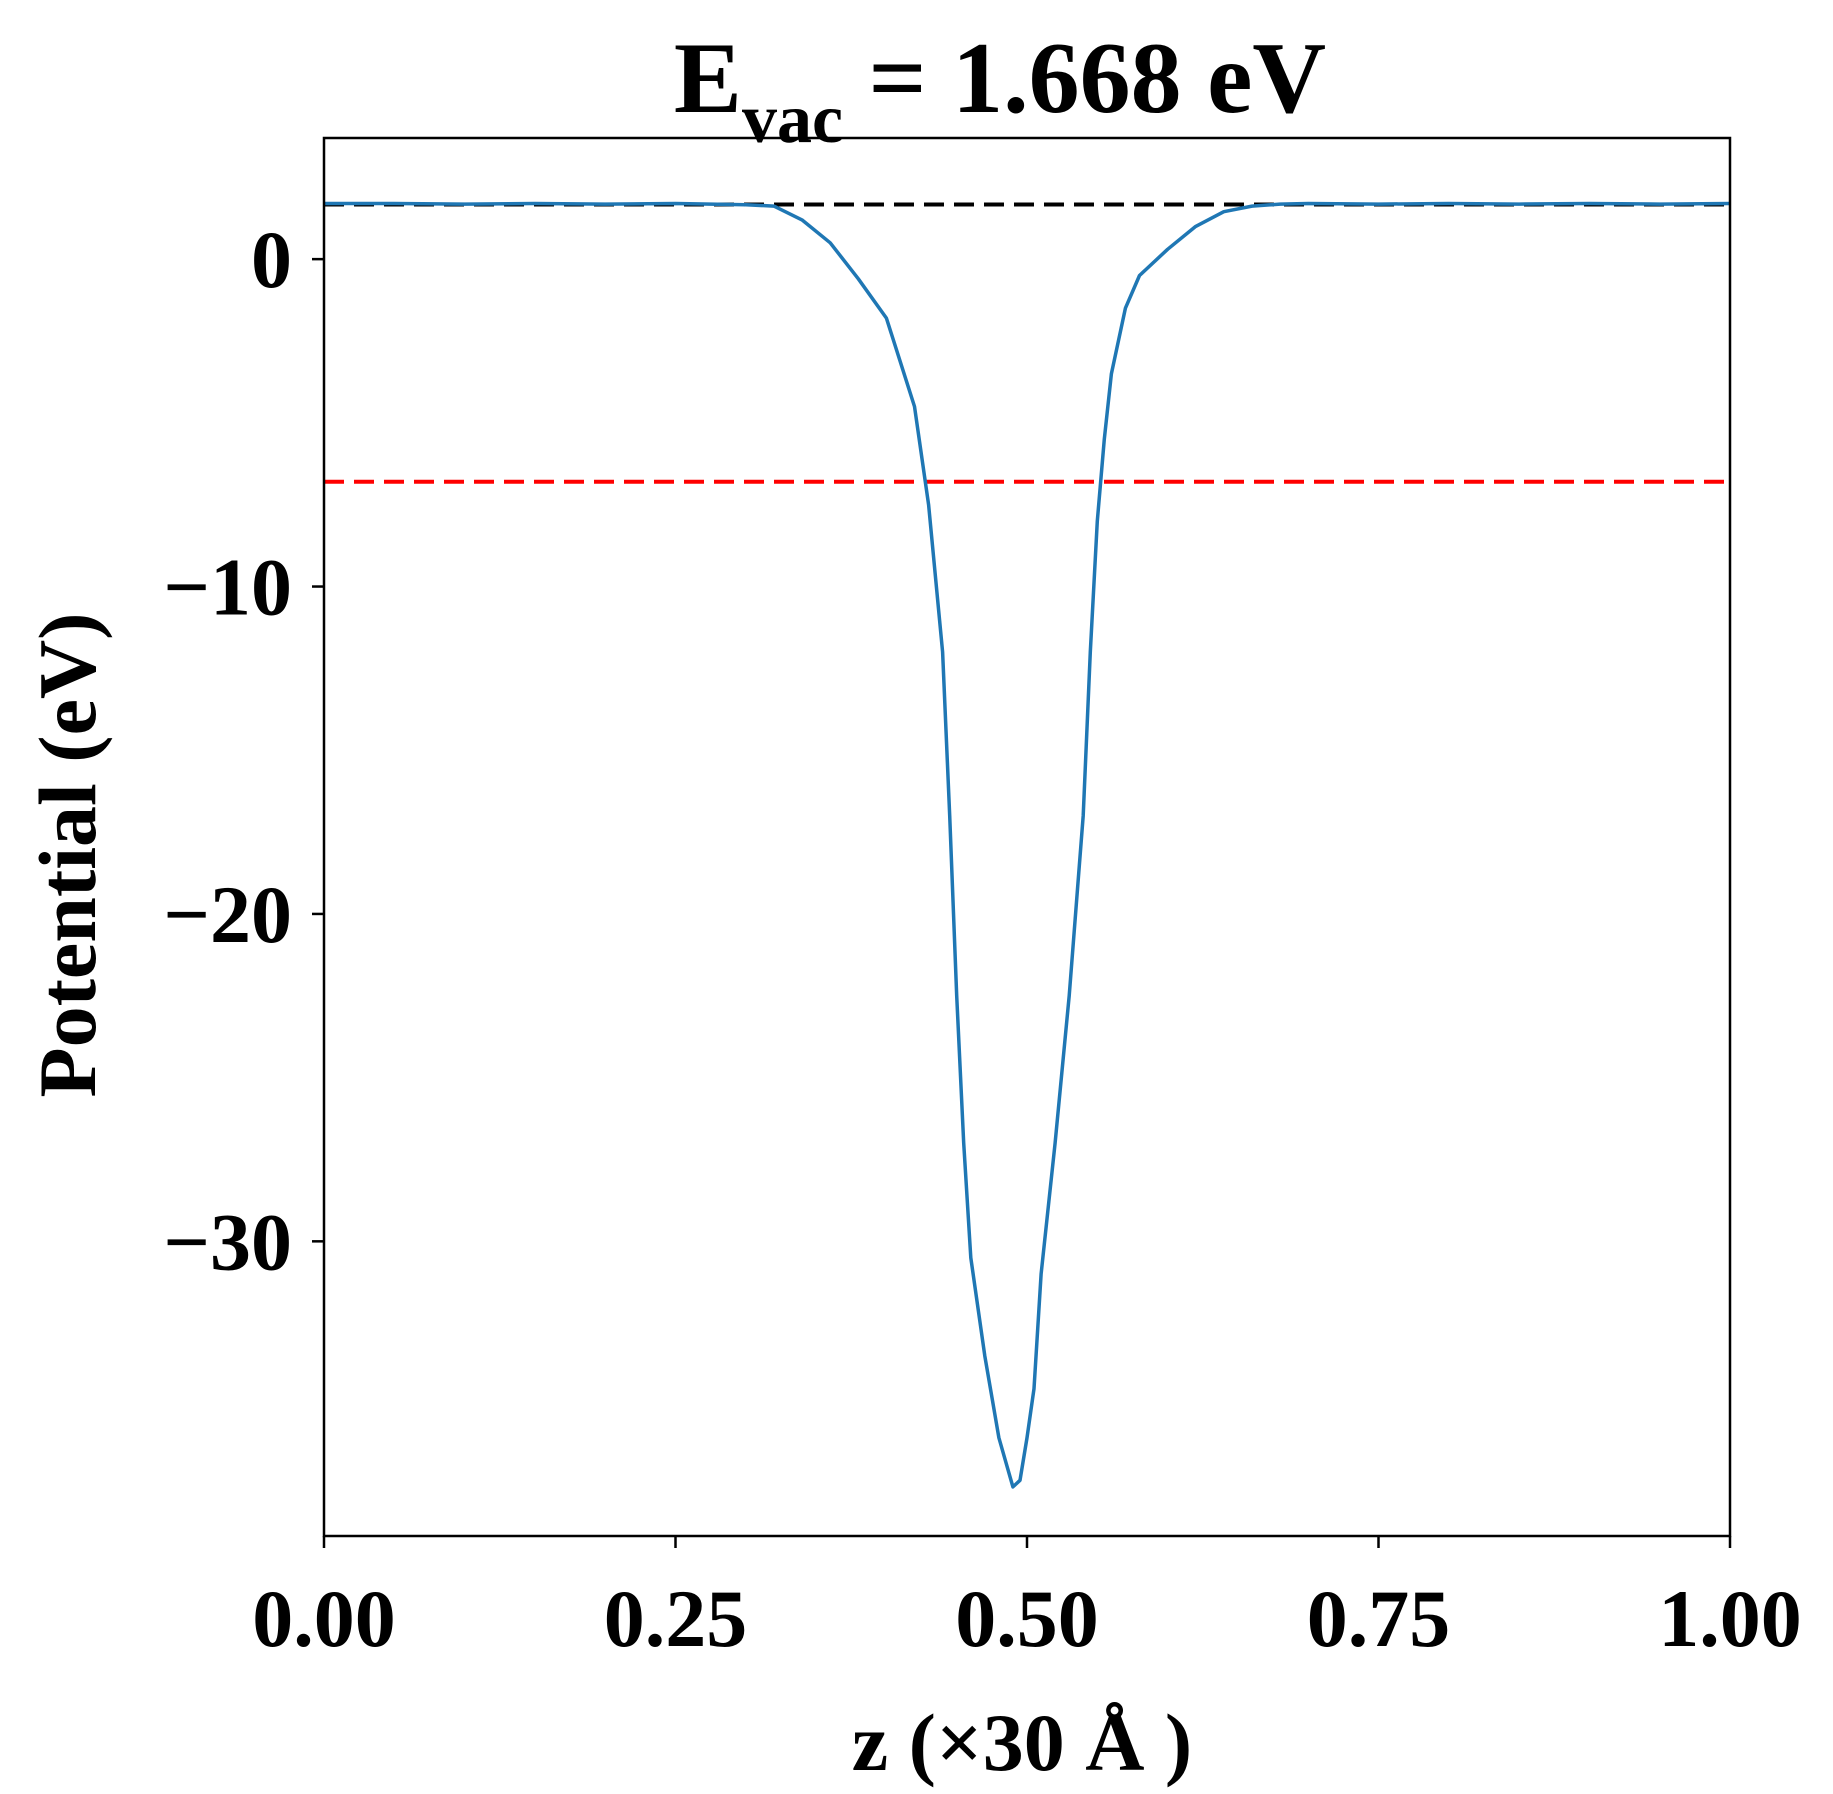 This screenshot has height=1794, width=1833. I want to click on y-tick-label: −10, so click(227, 587).